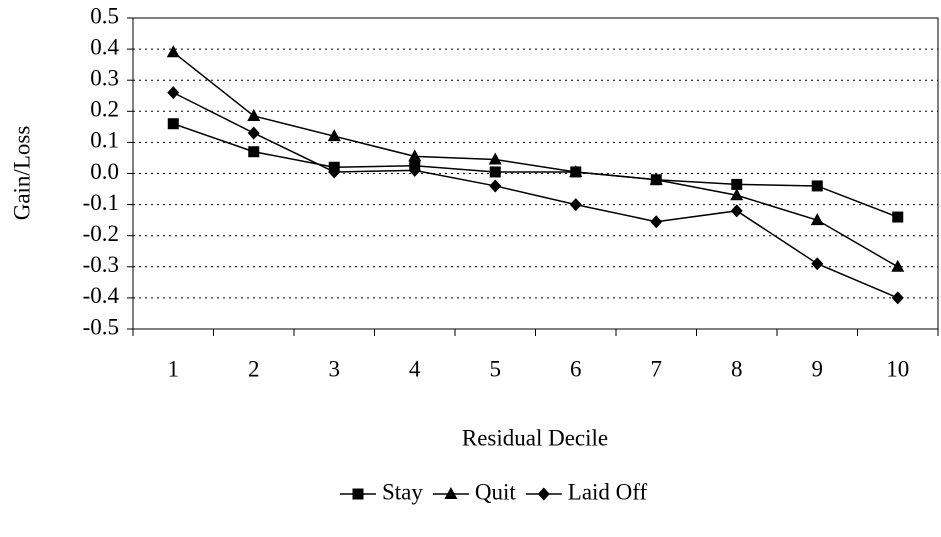 Image resolution: width=941 pixels, height=537 pixels. Describe the element at coordinates (21, 173) in the screenshot. I see `y-axis-label: Gain/Loss` at that location.